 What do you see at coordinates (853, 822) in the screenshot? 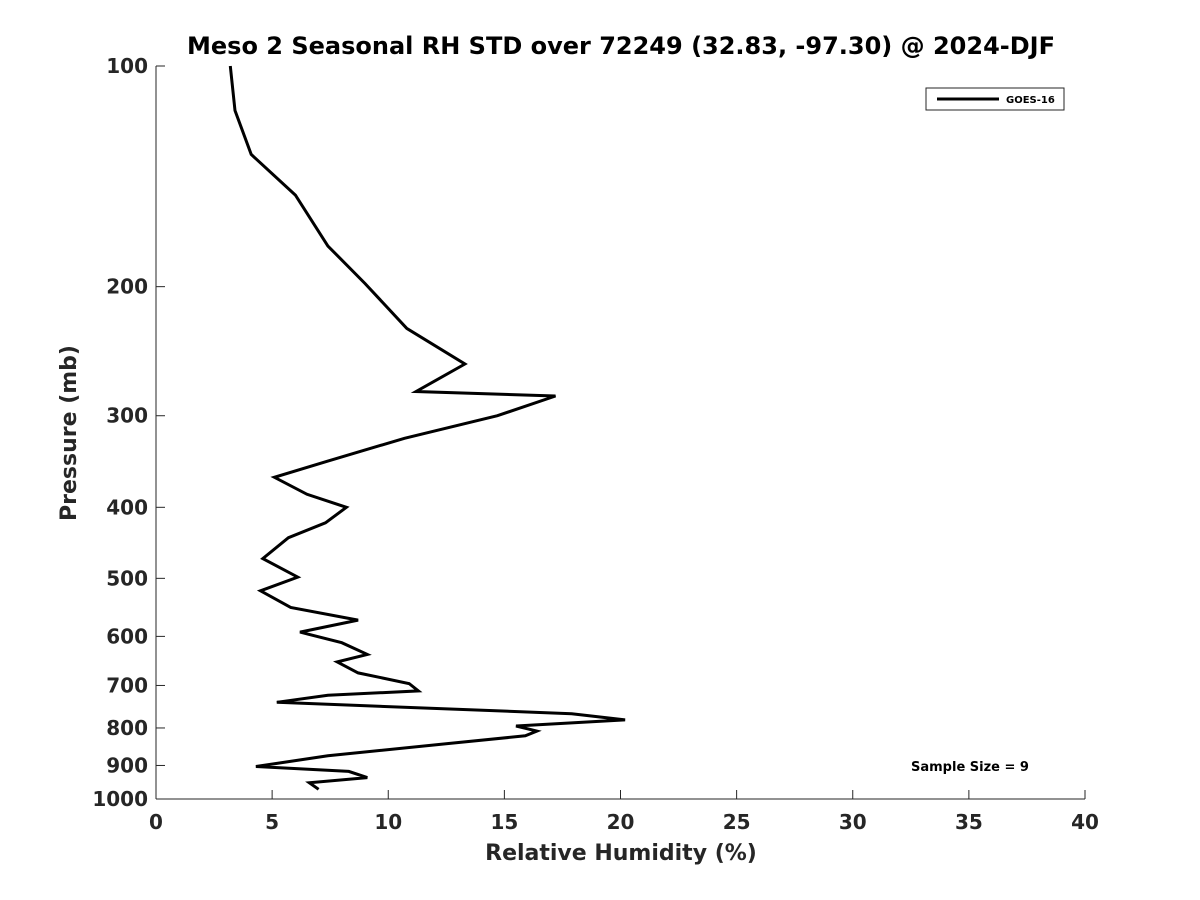
I see `x-tick-label: 30` at bounding box center [853, 822].